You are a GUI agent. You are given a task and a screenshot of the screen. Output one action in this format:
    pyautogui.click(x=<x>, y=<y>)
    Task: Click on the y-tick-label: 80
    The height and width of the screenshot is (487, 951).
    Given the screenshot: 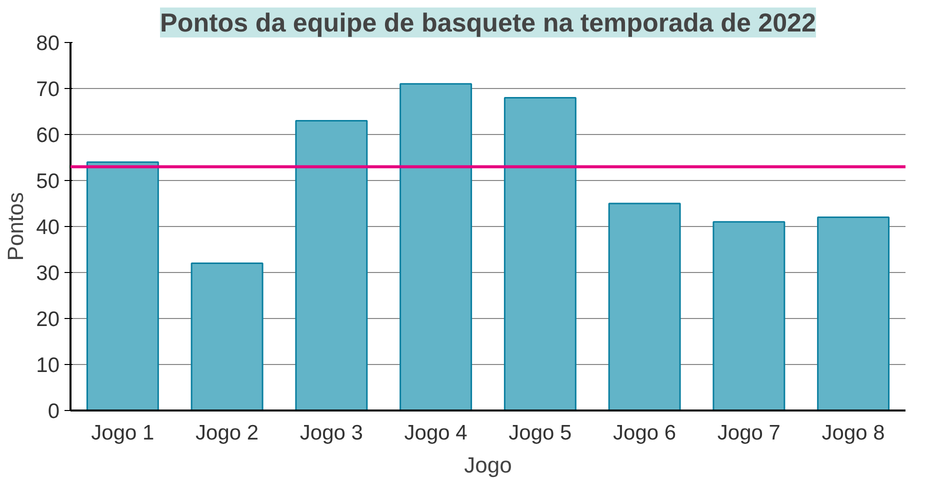 What is the action you would take?
    pyautogui.click(x=48, y=43)
    